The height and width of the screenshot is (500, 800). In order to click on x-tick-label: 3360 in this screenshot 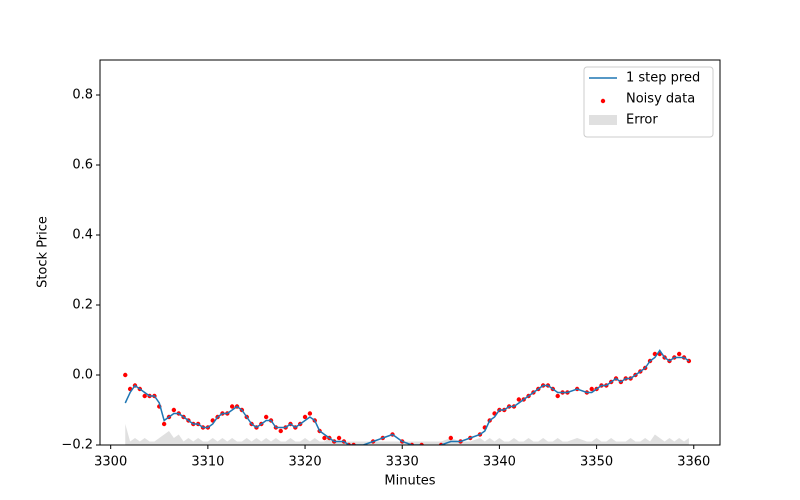, I will do `click(693, 462)`.